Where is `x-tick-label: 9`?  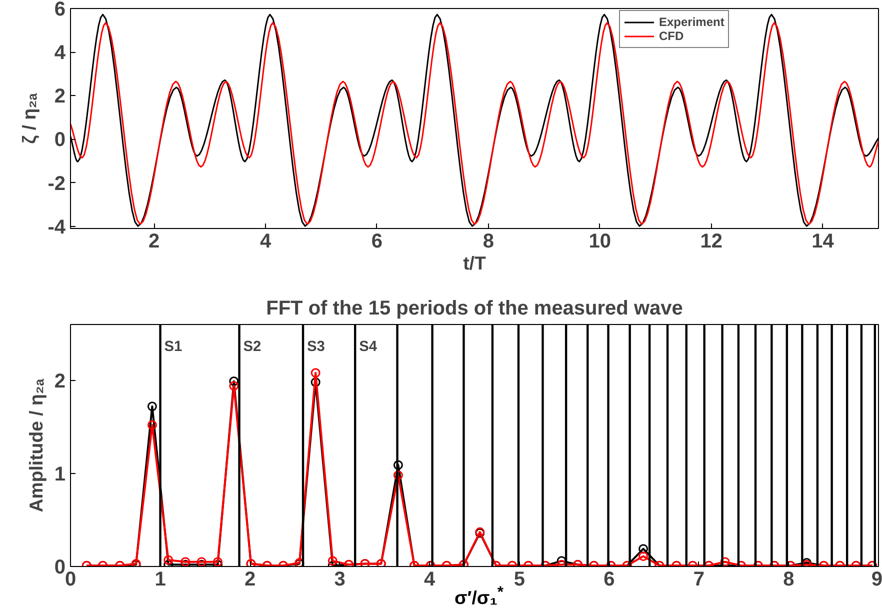 x-tick-label: 9 is located at coordinates (876, 579).